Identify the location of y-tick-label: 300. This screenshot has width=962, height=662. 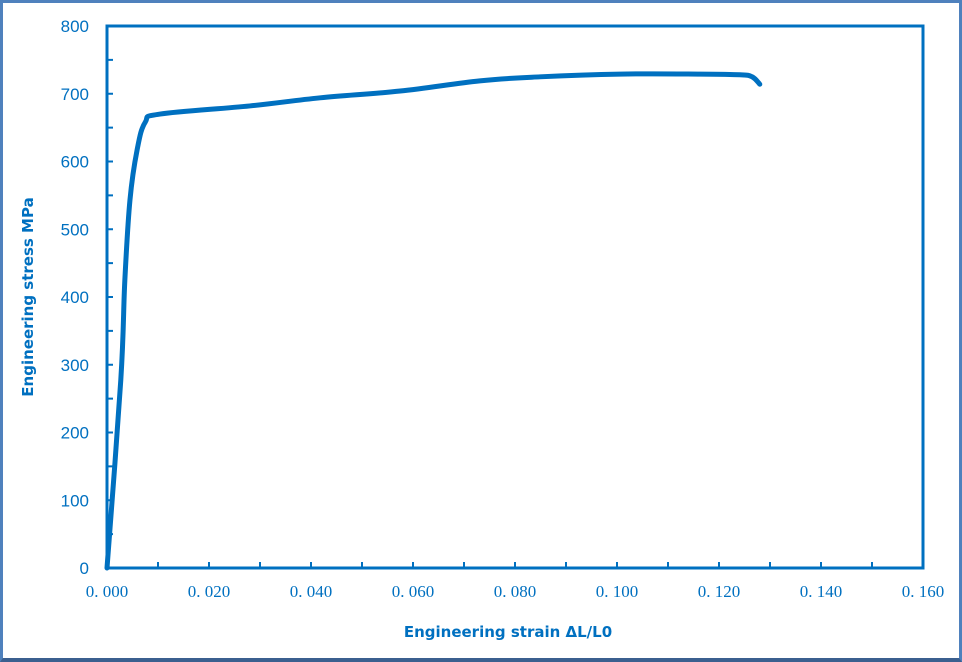
(75, 365).